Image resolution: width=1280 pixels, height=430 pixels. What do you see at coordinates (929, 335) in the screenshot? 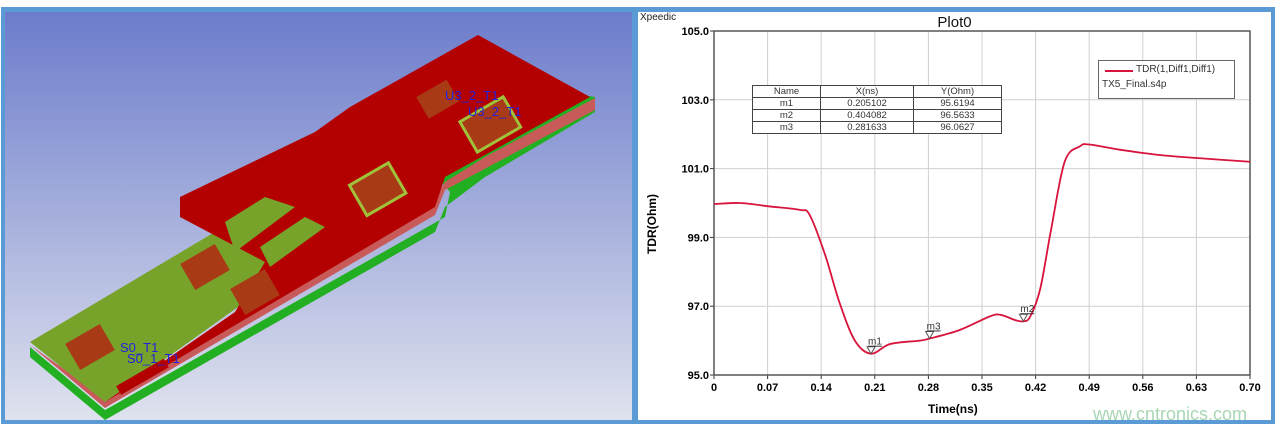
I see `marker-m3-icon` at bounding box center [929, 335].